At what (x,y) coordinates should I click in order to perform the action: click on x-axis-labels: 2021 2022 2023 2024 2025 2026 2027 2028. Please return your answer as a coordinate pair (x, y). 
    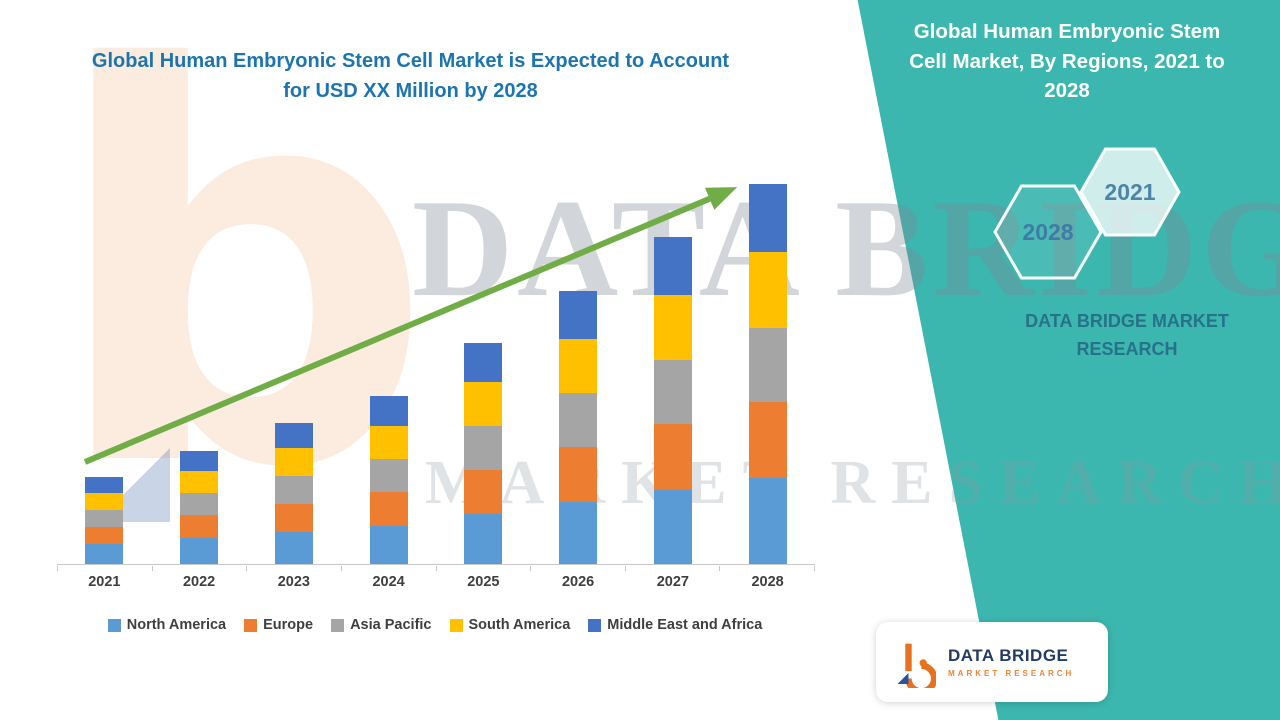
    Looking at the image, I should click on (436, 582).